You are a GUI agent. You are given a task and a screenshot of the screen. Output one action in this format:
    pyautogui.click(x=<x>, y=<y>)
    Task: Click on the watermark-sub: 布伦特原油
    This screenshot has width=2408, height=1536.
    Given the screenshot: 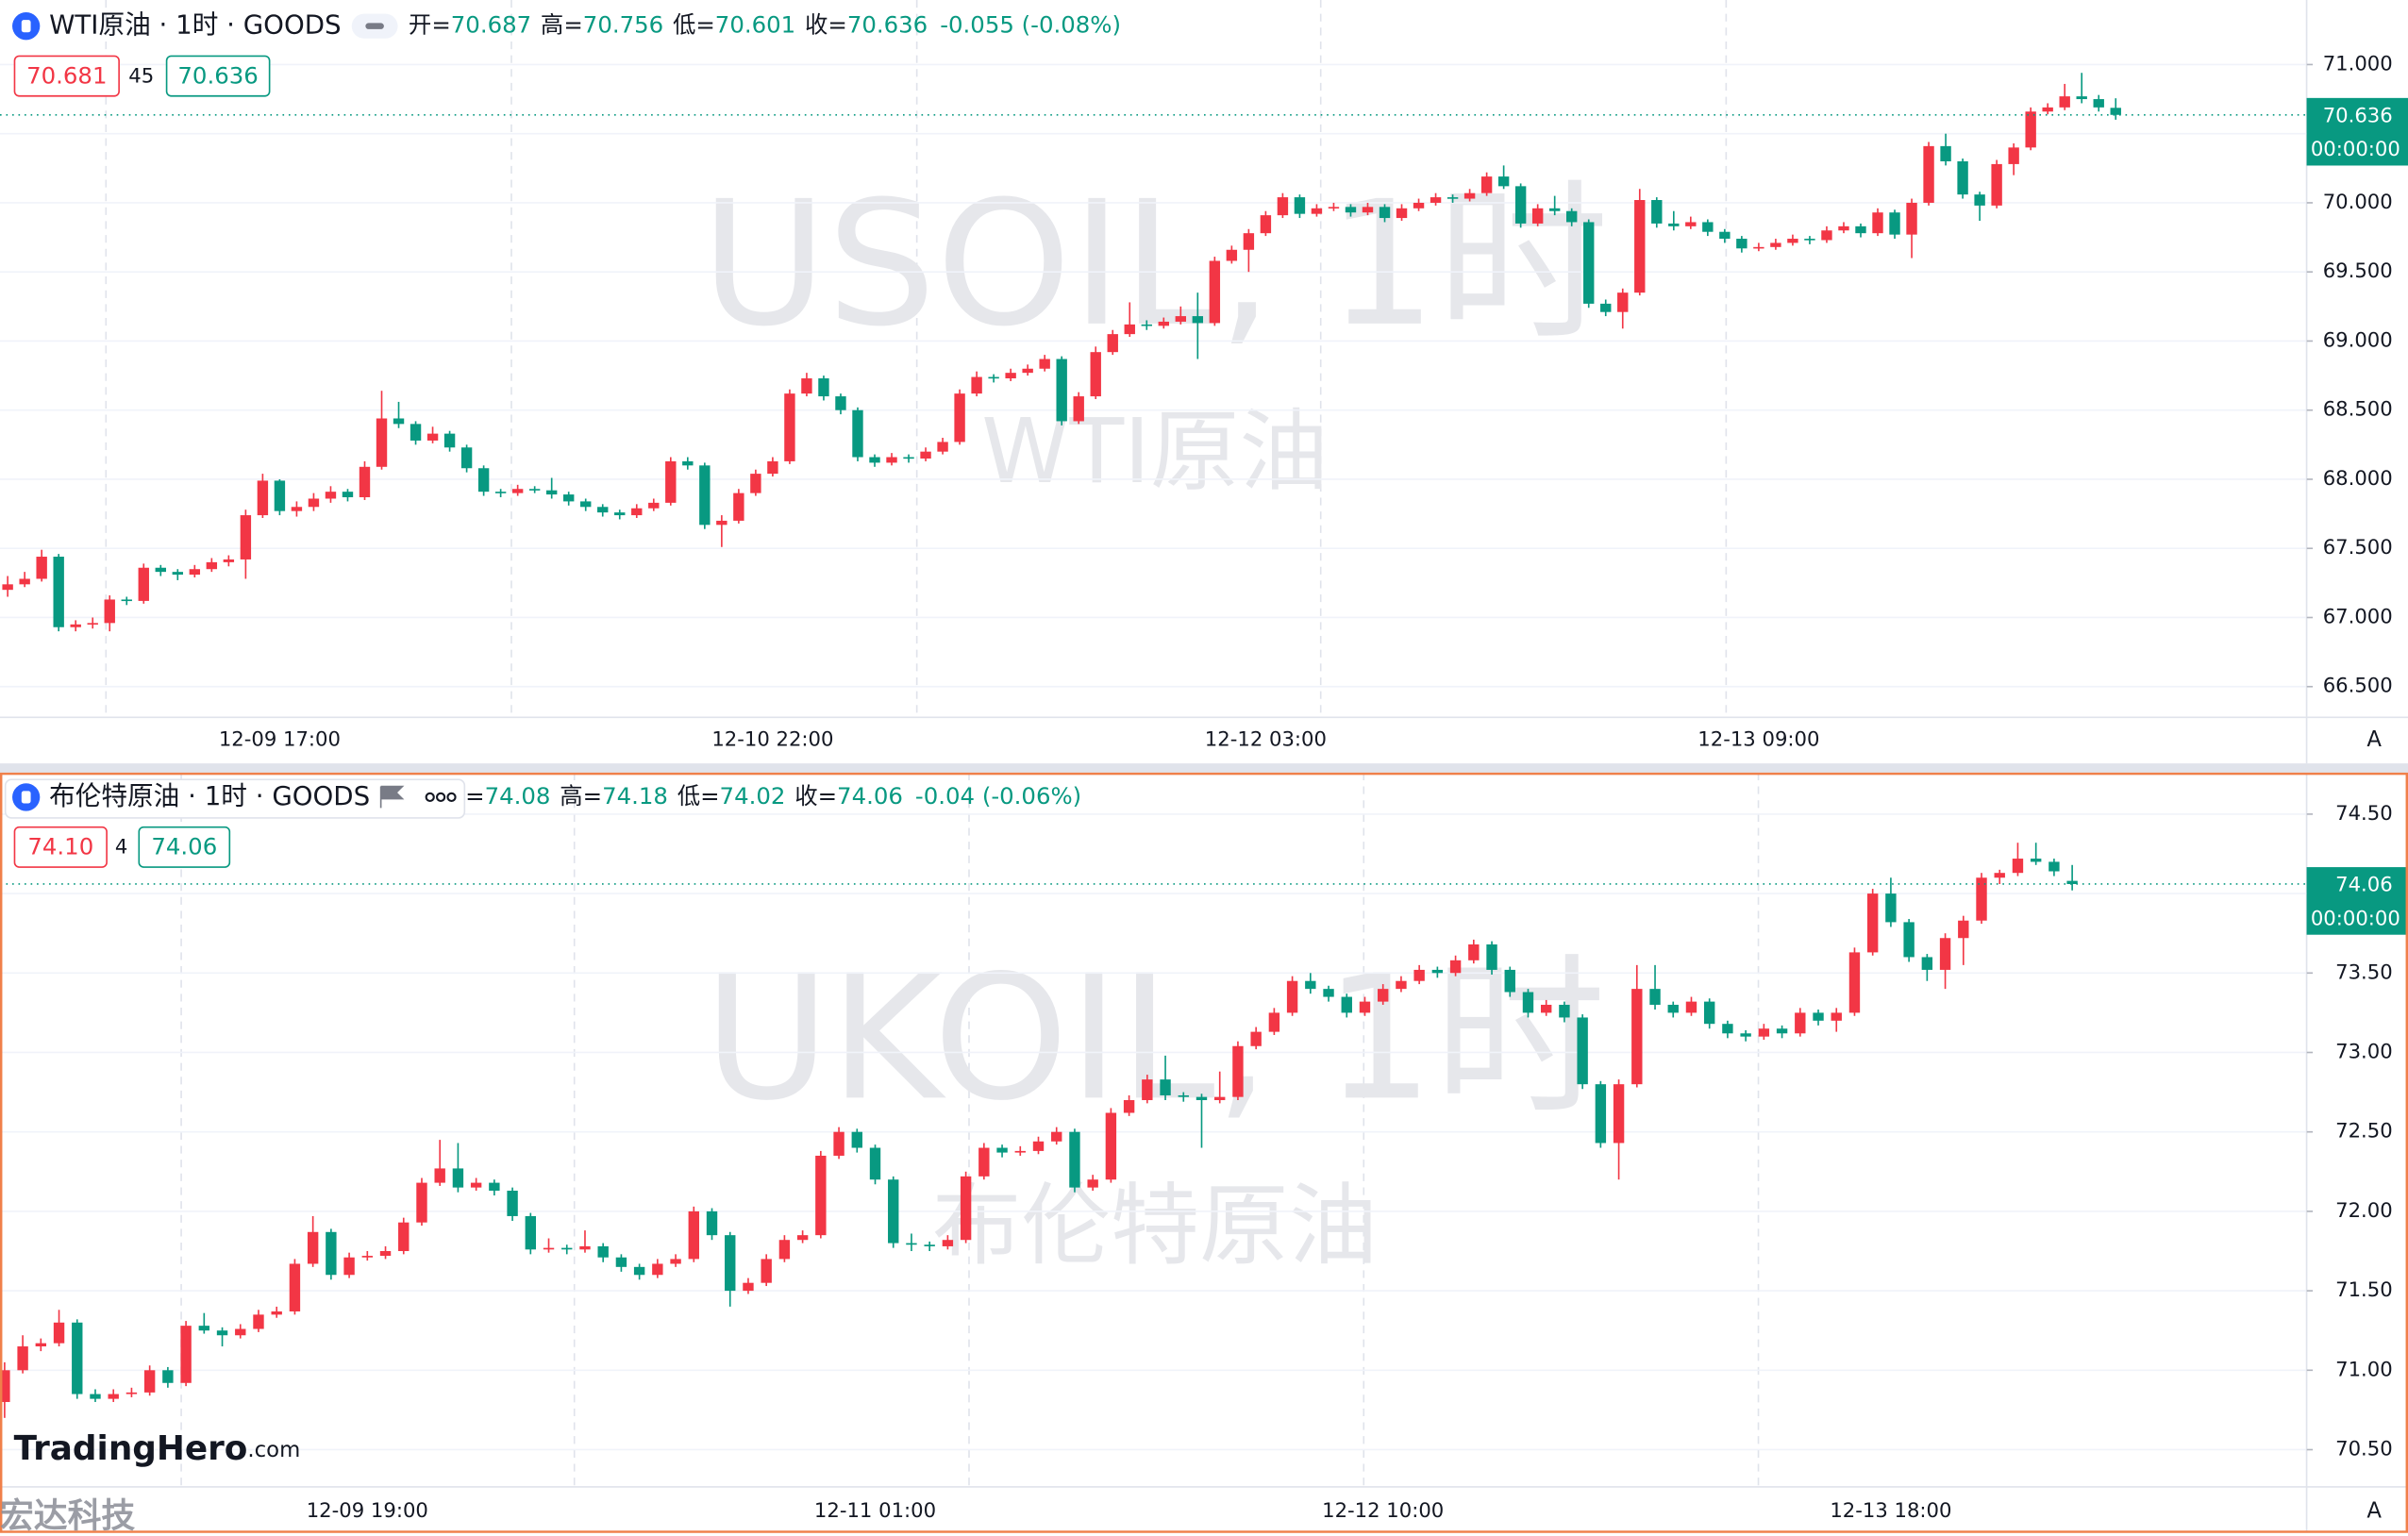 What is the action you would take?
    pyautogui.click(x=1155, y=1226)
    